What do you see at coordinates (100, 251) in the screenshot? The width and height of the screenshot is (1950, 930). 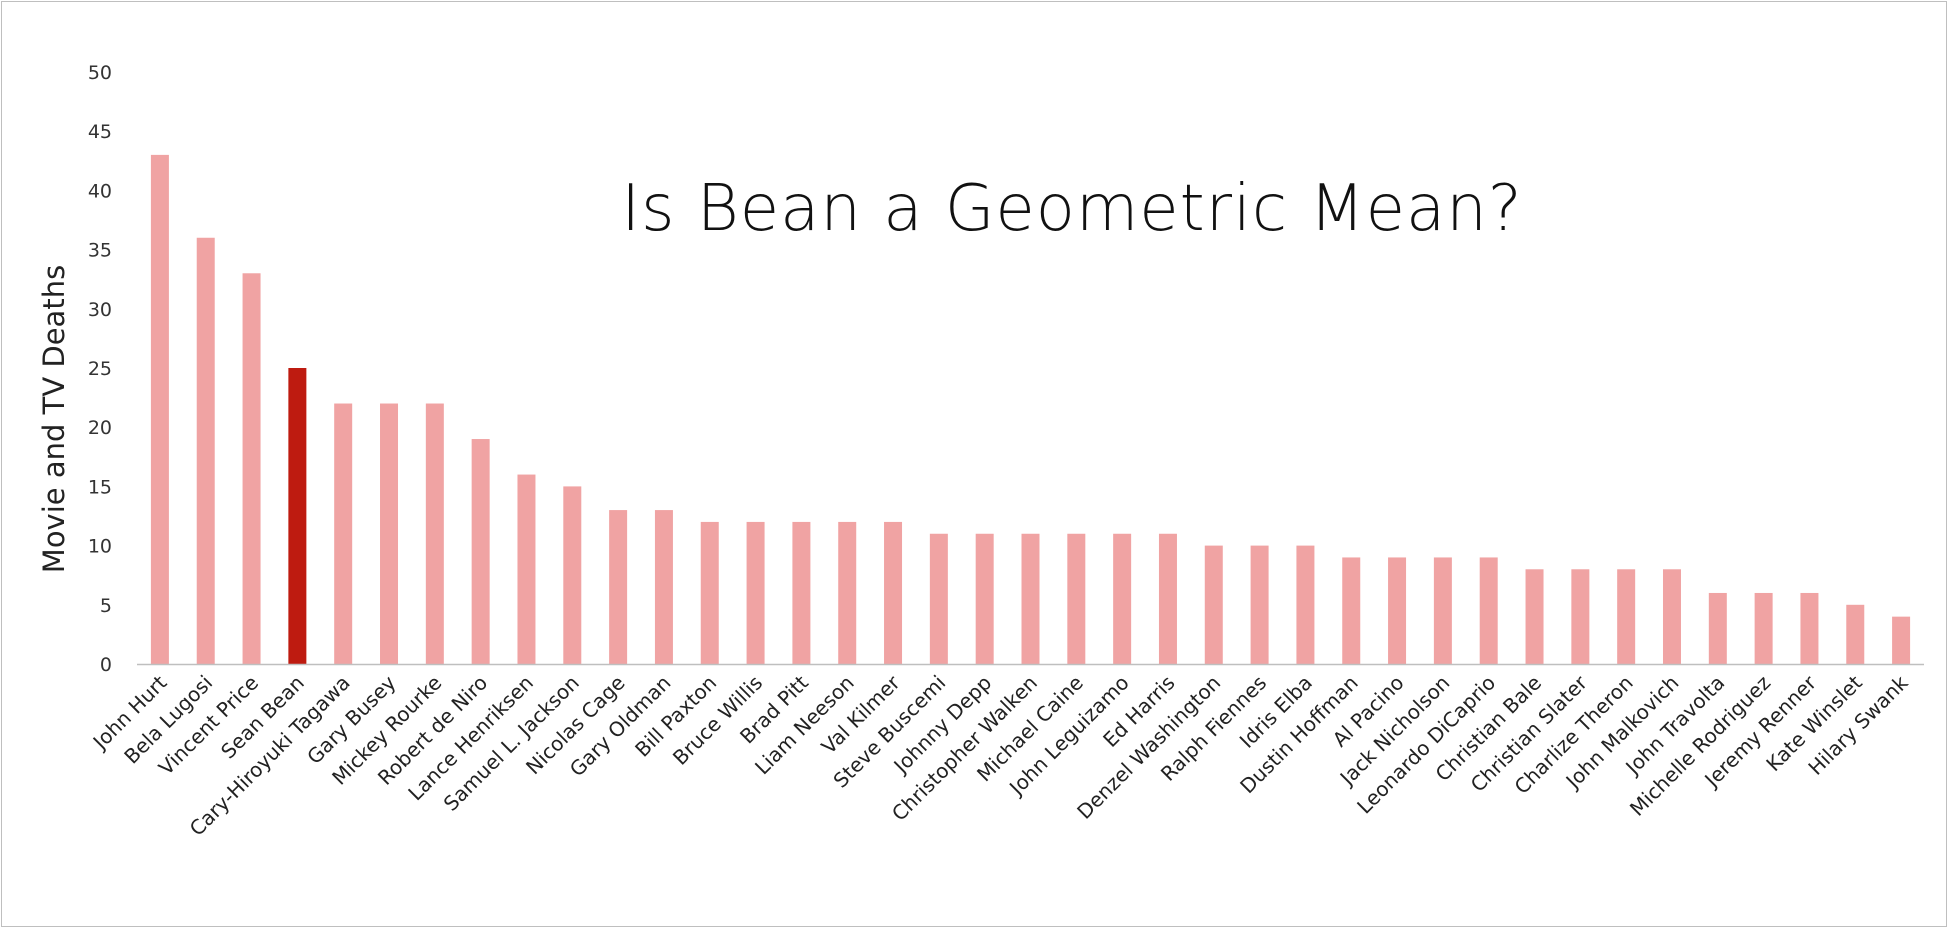 I see `y-tick-label: 35` at bounding box center [100, 251].